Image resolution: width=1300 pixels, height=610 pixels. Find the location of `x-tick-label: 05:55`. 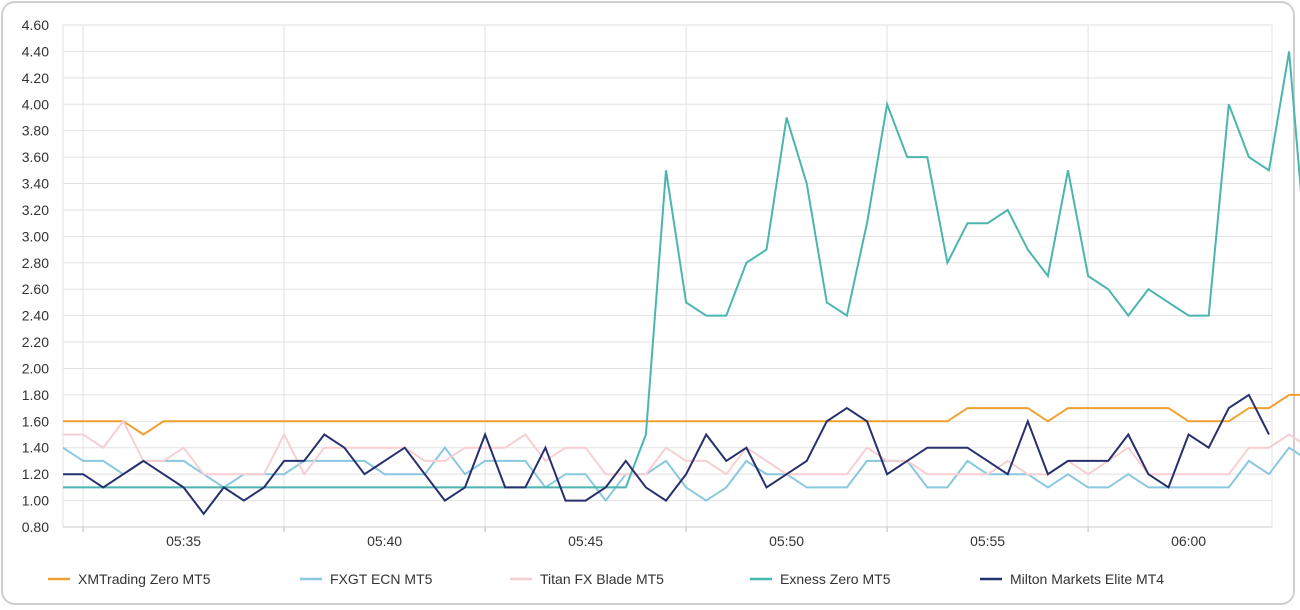

x-tick-label: 05:55 is located at coordinates (987, 541).